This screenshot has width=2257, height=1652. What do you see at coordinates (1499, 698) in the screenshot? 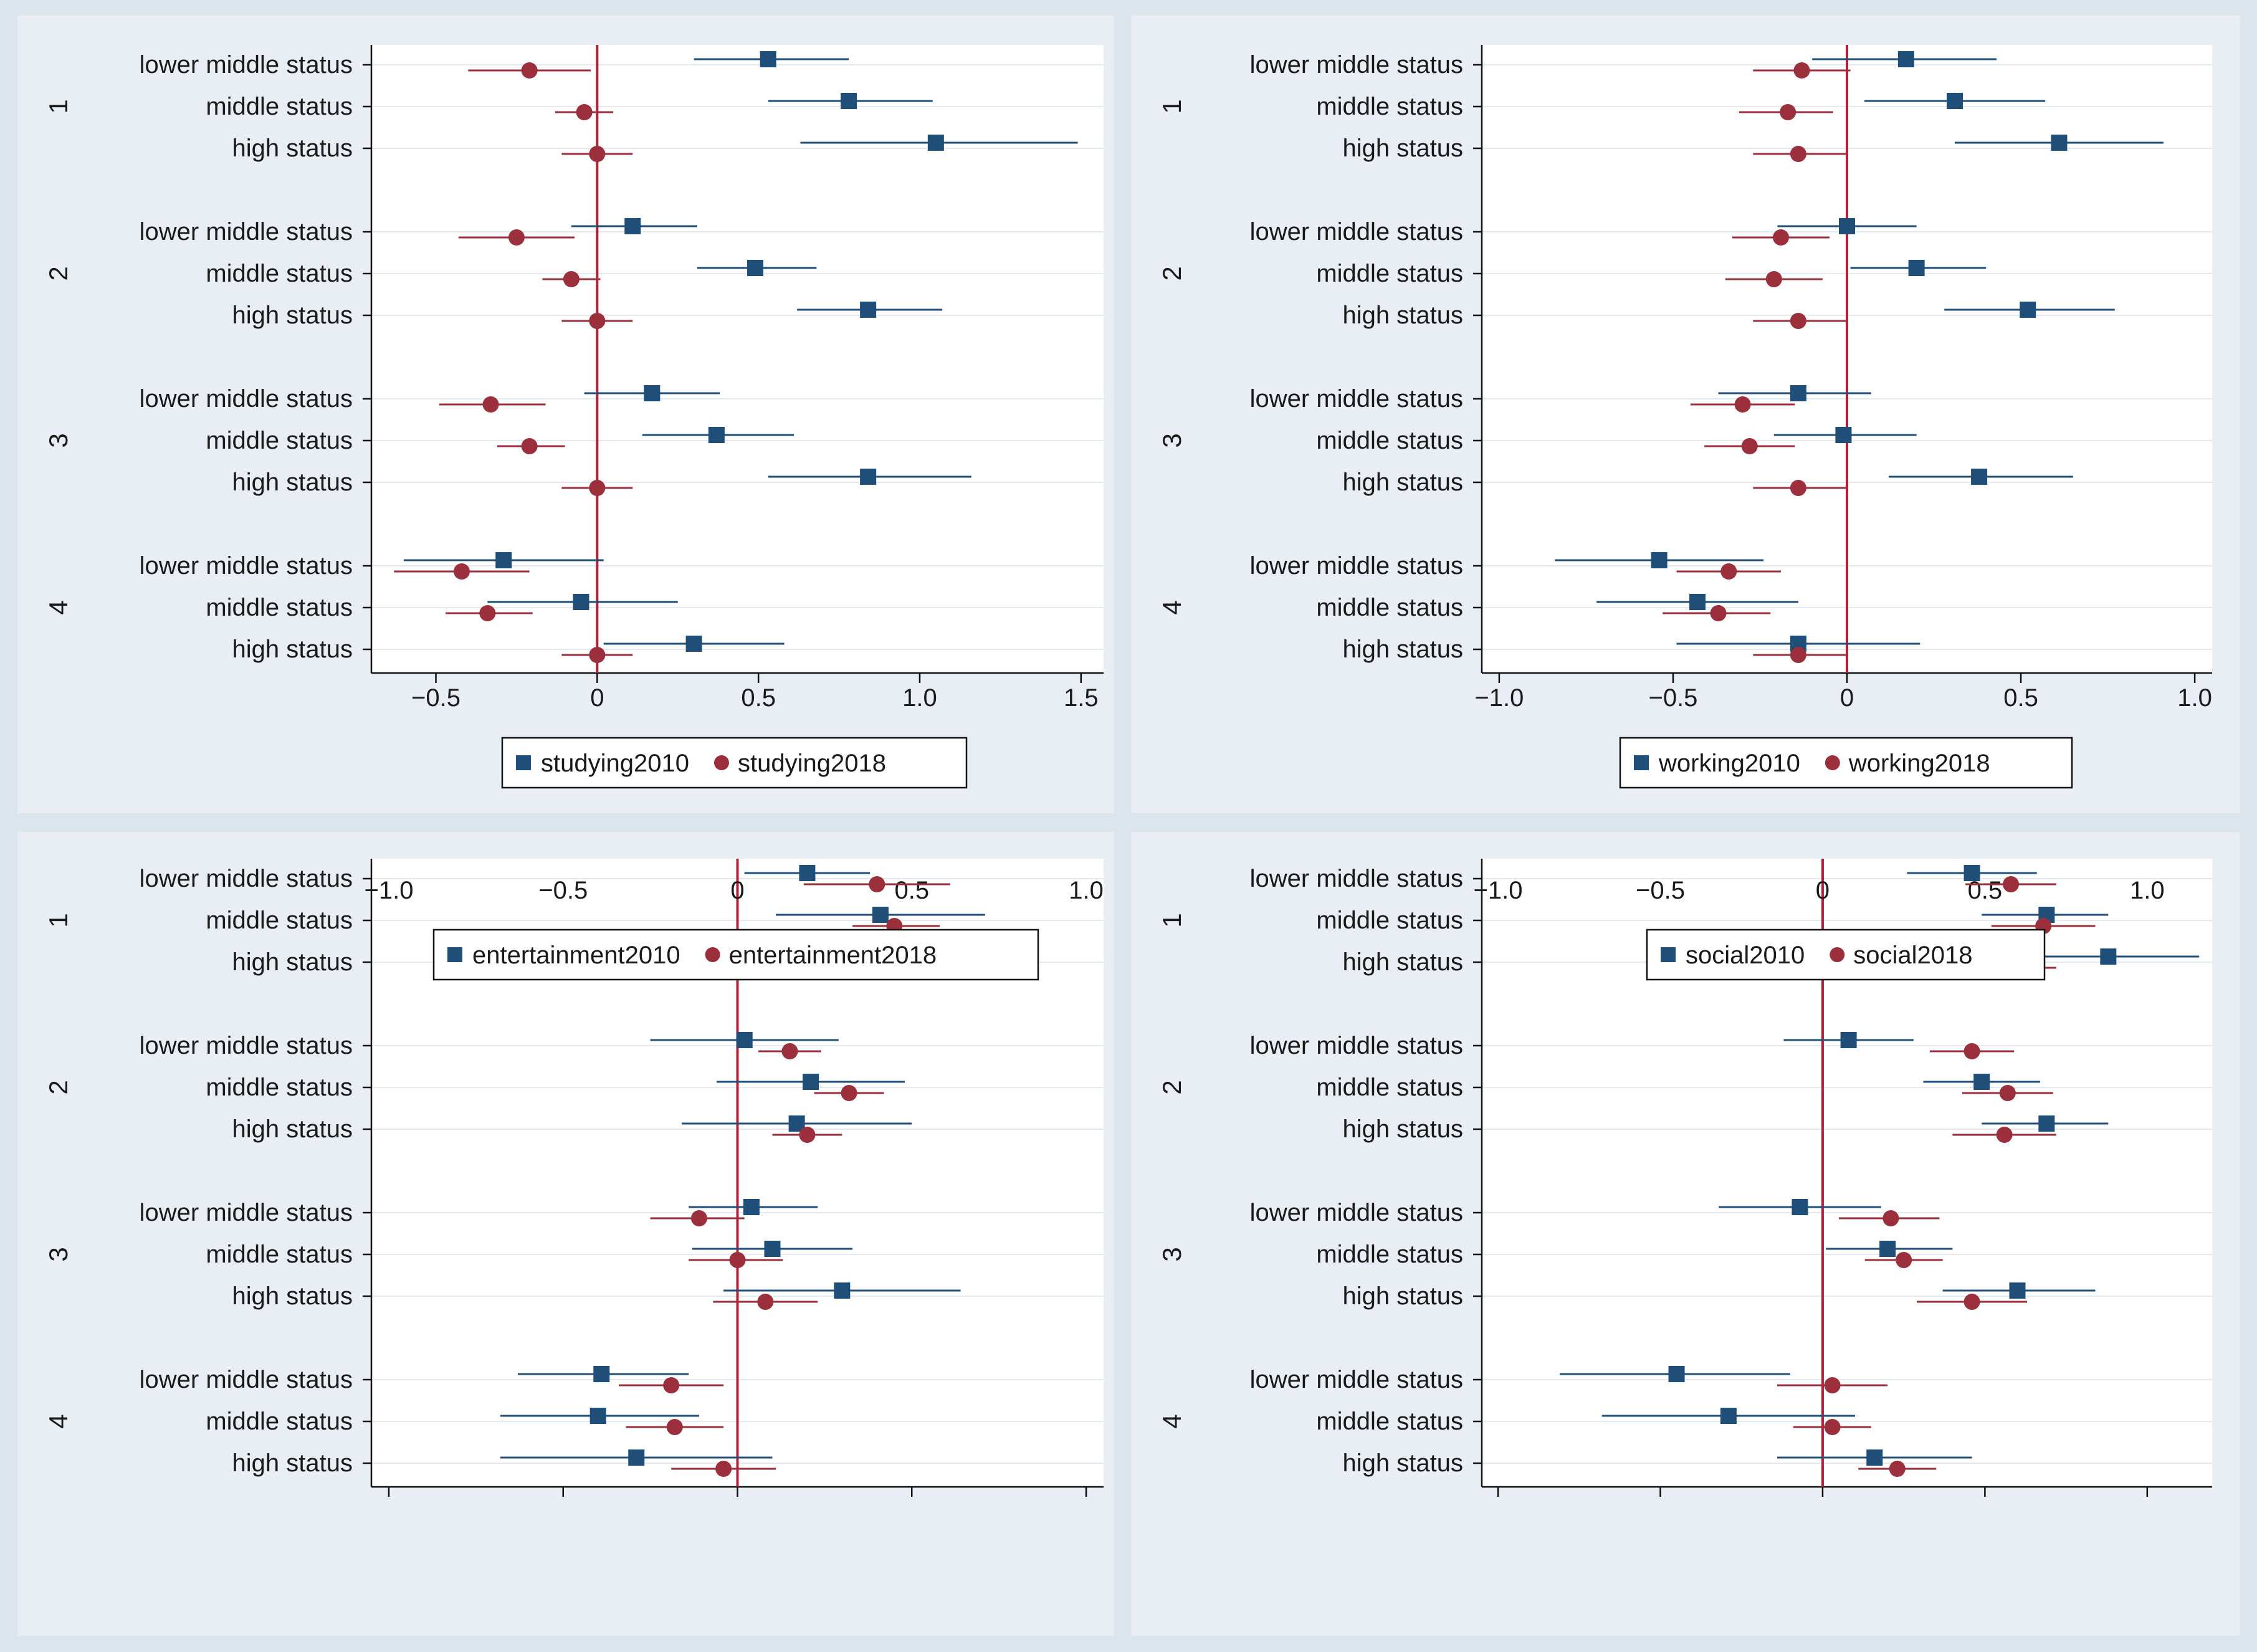
I see `x-tick-label: −1.0` at bounding box center [1499, 698].